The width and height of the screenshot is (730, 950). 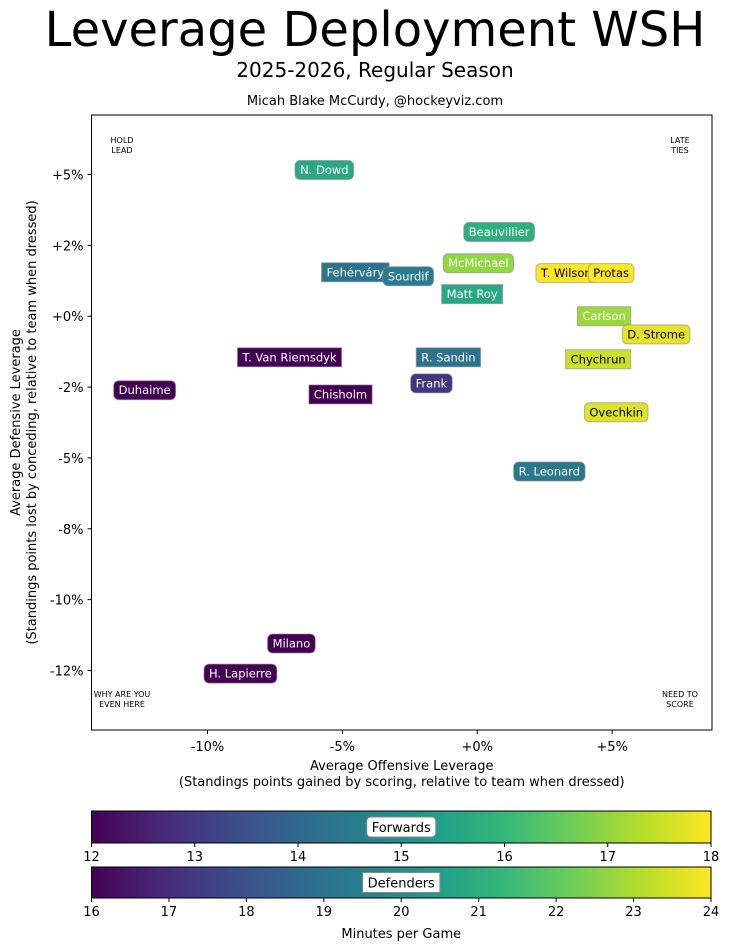 I want to click on y-tick-label: -5%, so click(x=70, y=459).